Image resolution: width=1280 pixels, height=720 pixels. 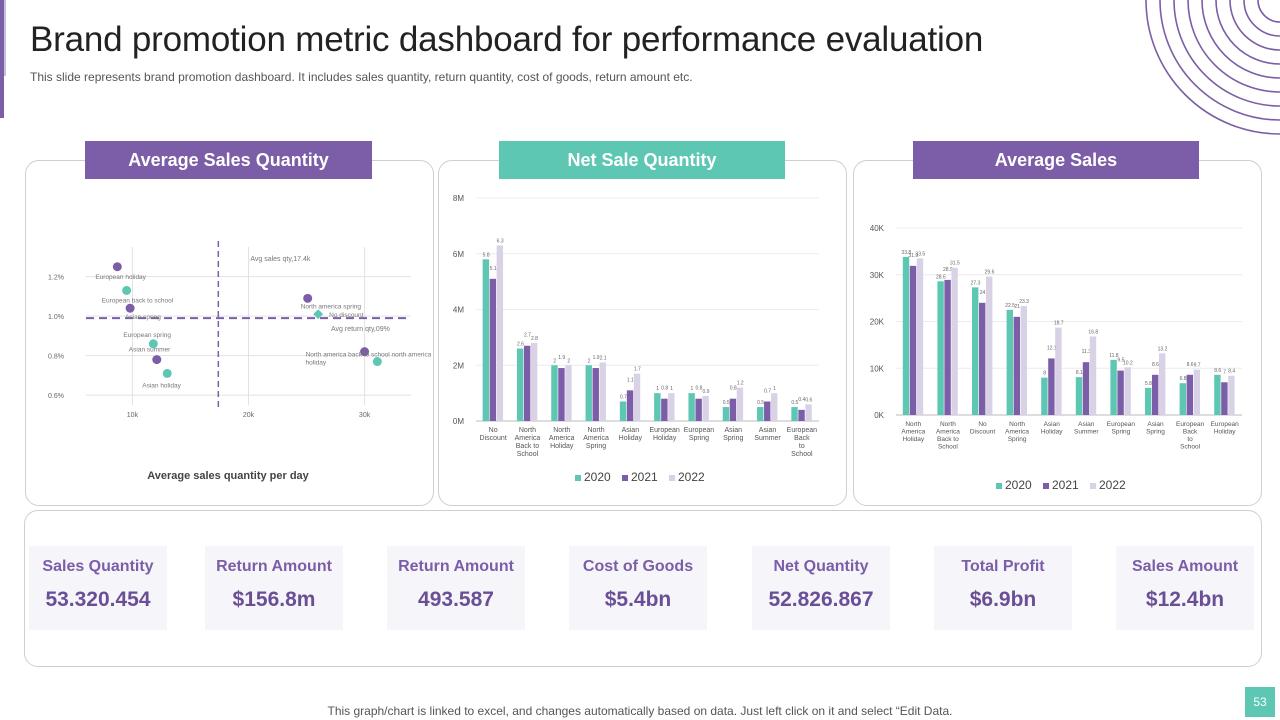 I want to click on point-label: European spring, so click(x=147, y=335).